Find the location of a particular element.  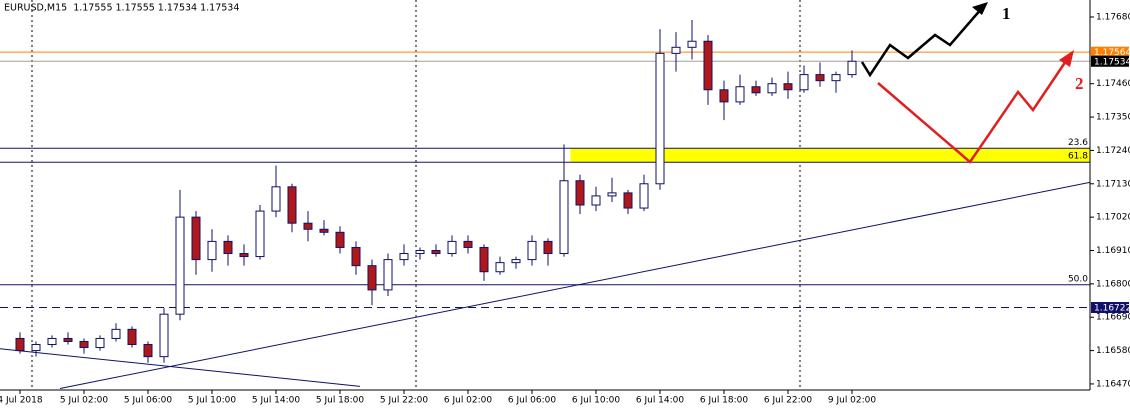

fib-label: 23.6 is located at coordinates (1078, 143).